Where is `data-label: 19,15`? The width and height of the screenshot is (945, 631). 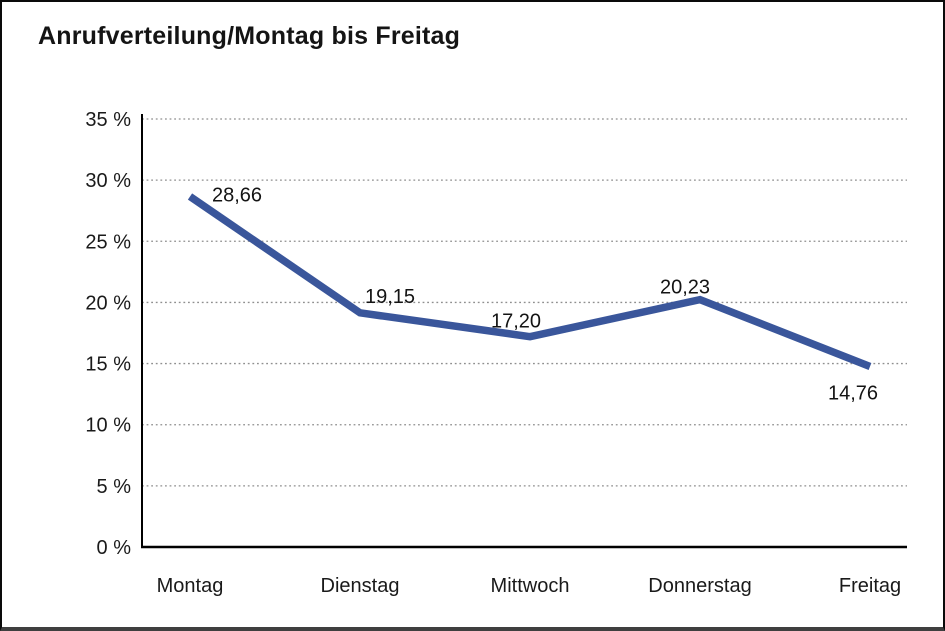
data-label: 19,15 is located at coordinates (390, 297).